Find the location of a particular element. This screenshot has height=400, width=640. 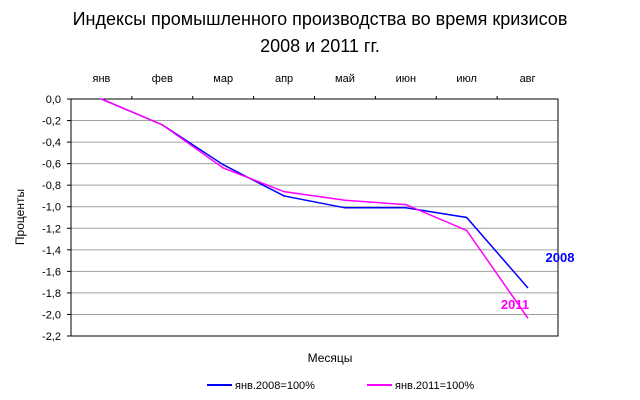

x-tick-label: апр is located at coordinates (284, 79).